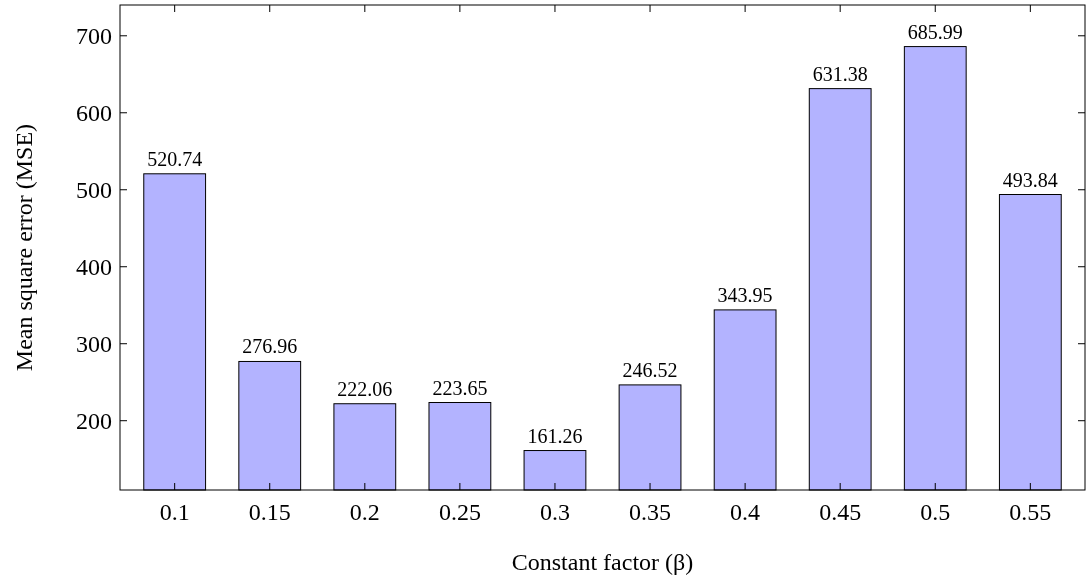  I want to click on x-tick-label: 0.15, so click(269, 512).